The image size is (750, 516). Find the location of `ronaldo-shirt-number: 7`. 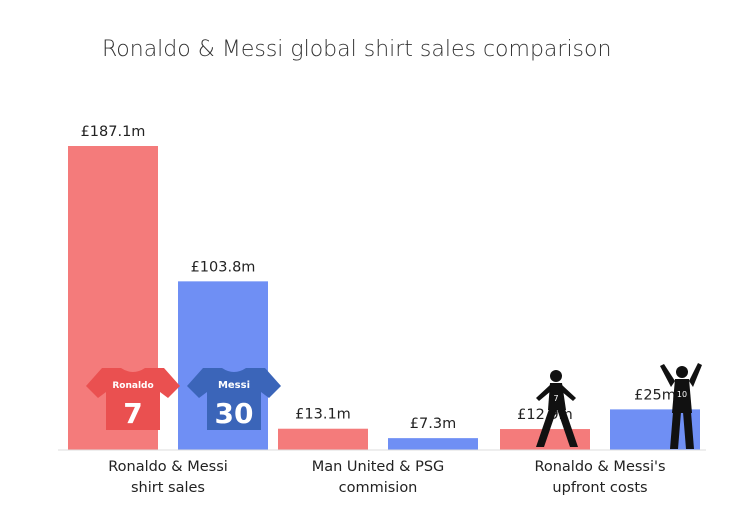

ronaldo-shirt-number: 7 is located at coordinates (132, 413).